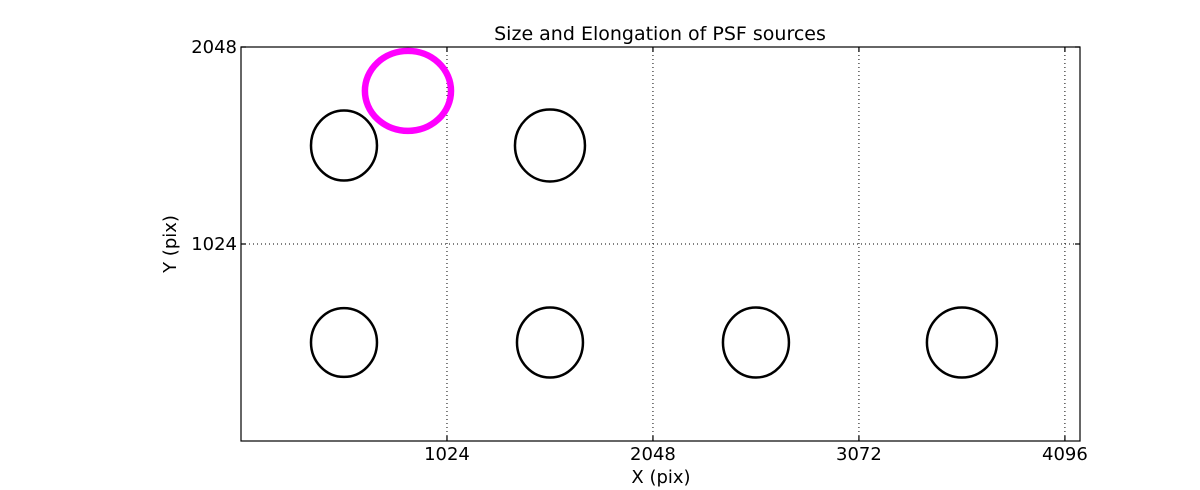  I want to click on x-axis-label: X (pix), so click(660, 477).